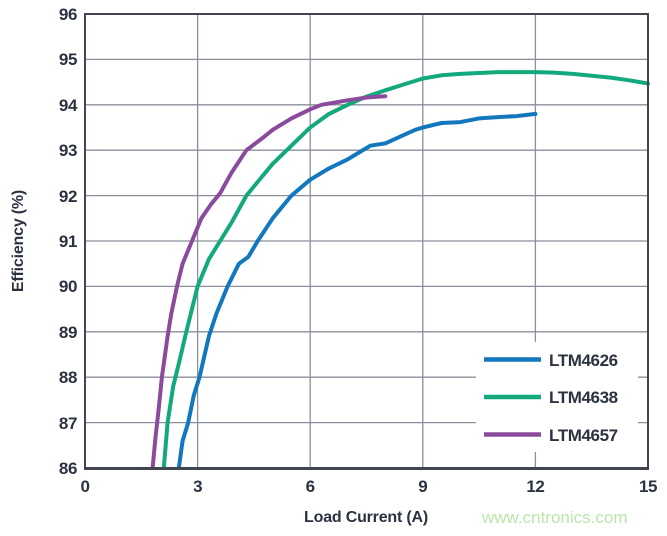 This screenshot has height=536, width=667. I want to click on y-tick-label: 95, so click(68, 60).